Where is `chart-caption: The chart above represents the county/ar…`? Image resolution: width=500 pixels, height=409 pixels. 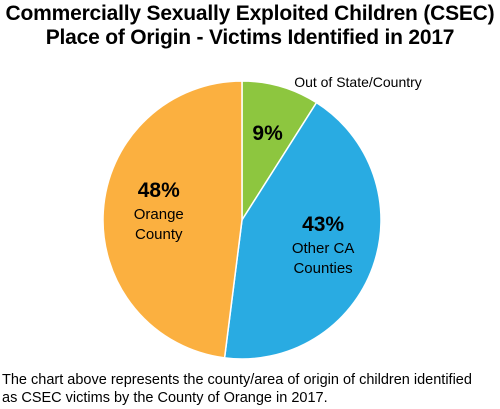 chart-caption: The chart above represents the county/ar… is located at coordinates (250, 389).